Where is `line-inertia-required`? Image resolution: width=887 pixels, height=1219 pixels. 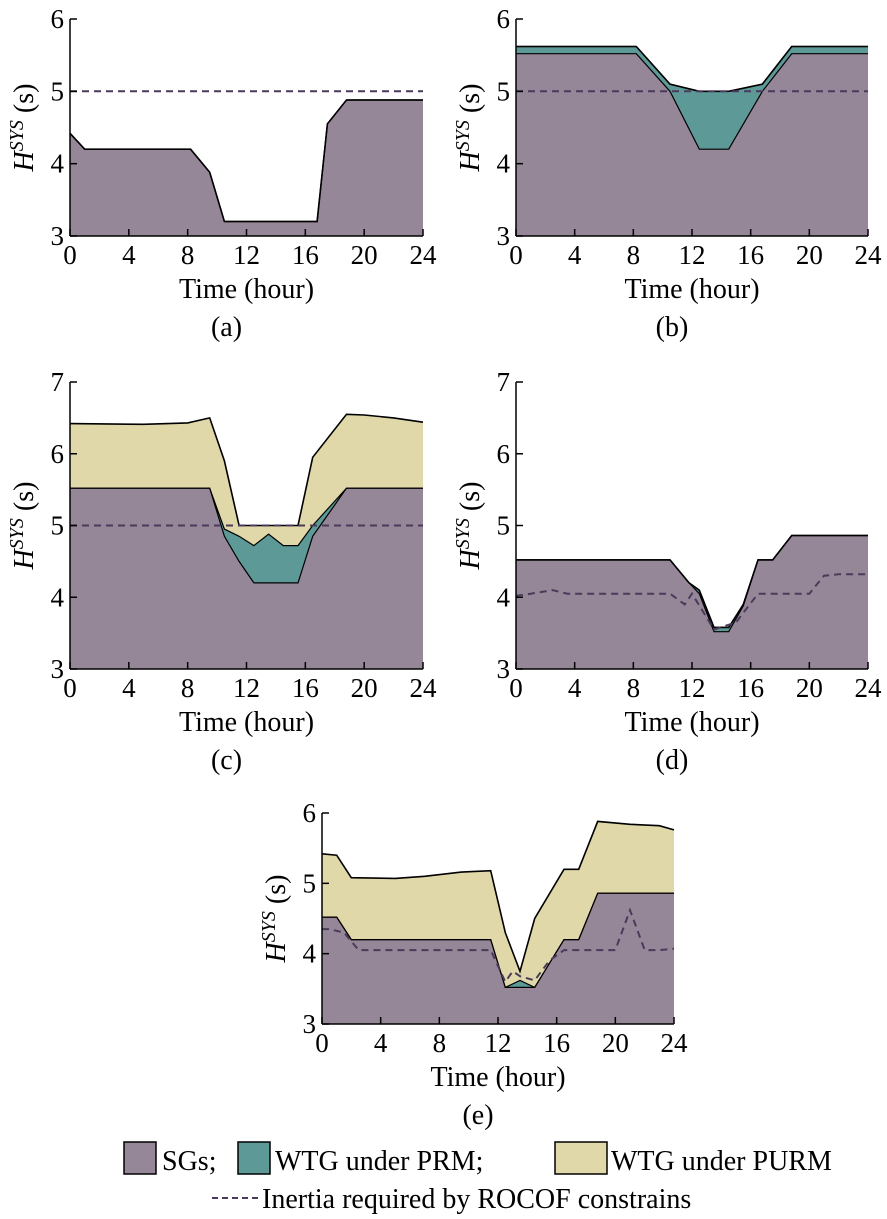 line-inertia-required is located at coordinates (691, 602).